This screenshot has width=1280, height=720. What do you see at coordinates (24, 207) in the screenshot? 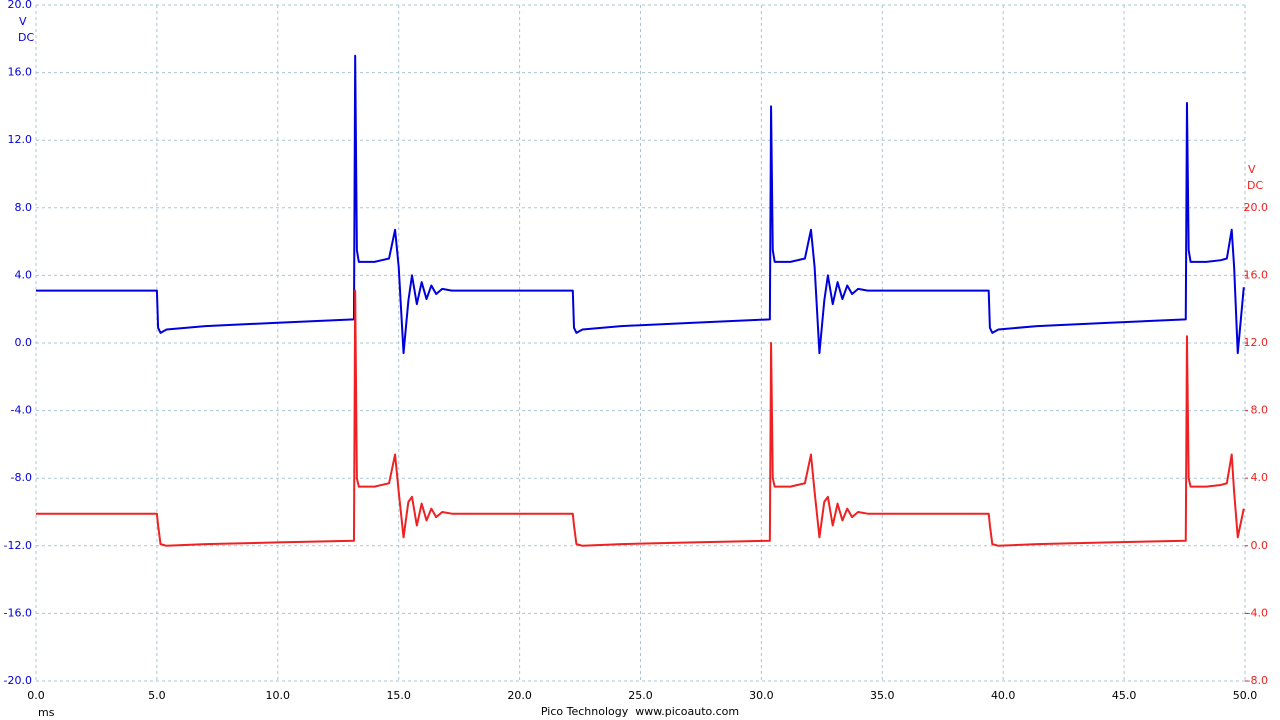
I see `y-tick-label: 8.0` at bounding box center [24, 207].